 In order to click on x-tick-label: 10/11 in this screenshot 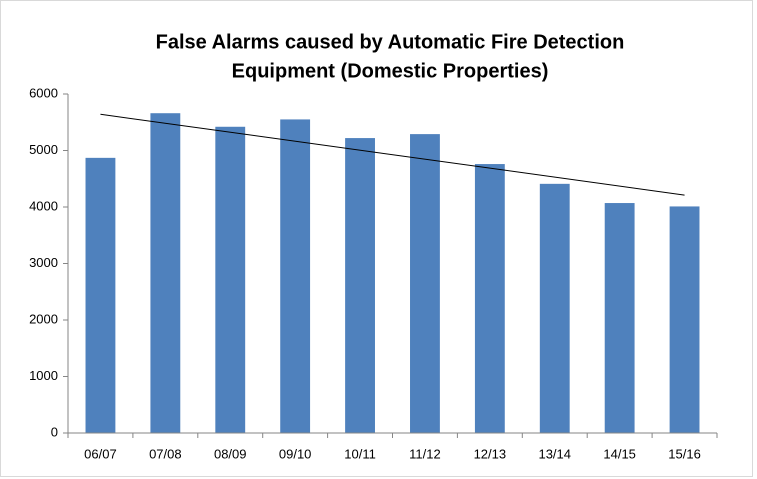, I will do `click(360, 453)`.